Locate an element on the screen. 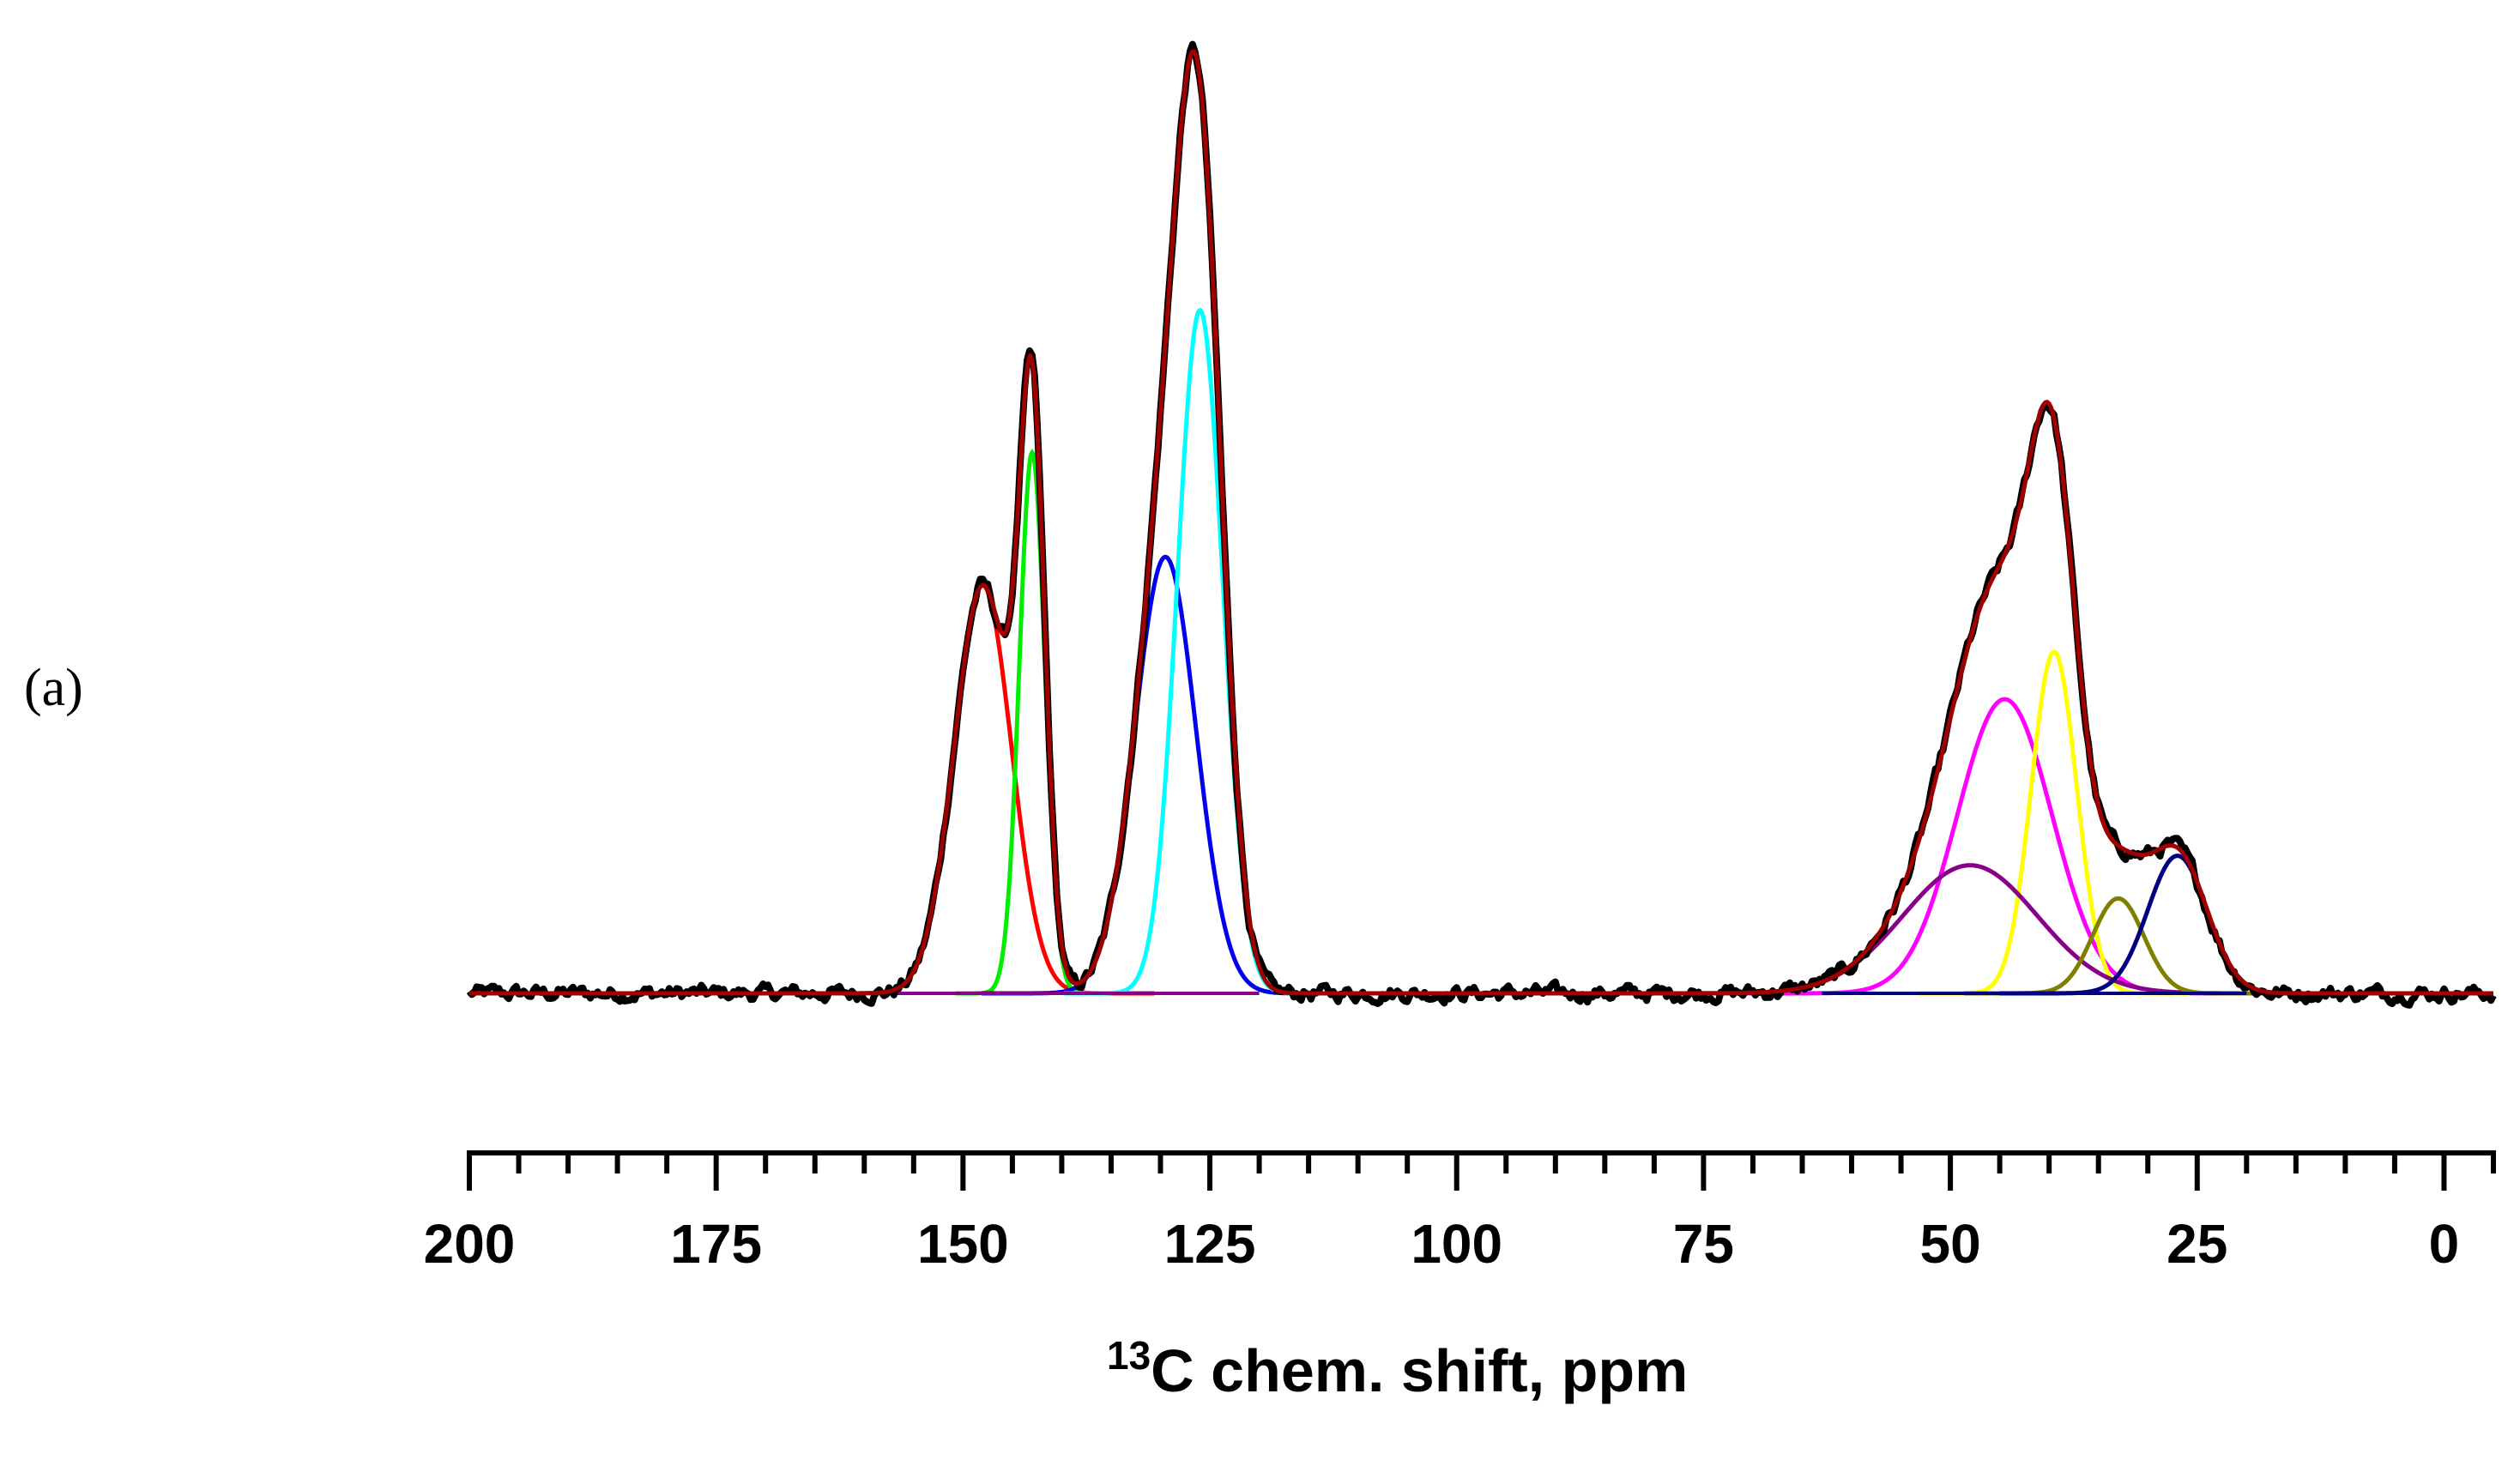  x-axis-major-ticks is located at coordinates (1457, 1170).